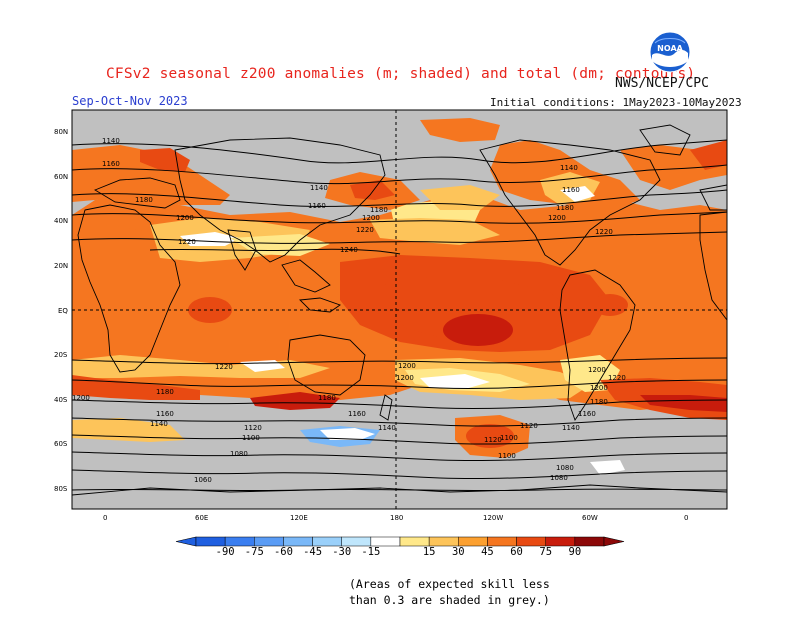 Image resolution: width=800 pixels, height=622 pixels. Describe the element at coordinates (61, 355) in the screenshot. I see `lat-label: 20S` at that location.